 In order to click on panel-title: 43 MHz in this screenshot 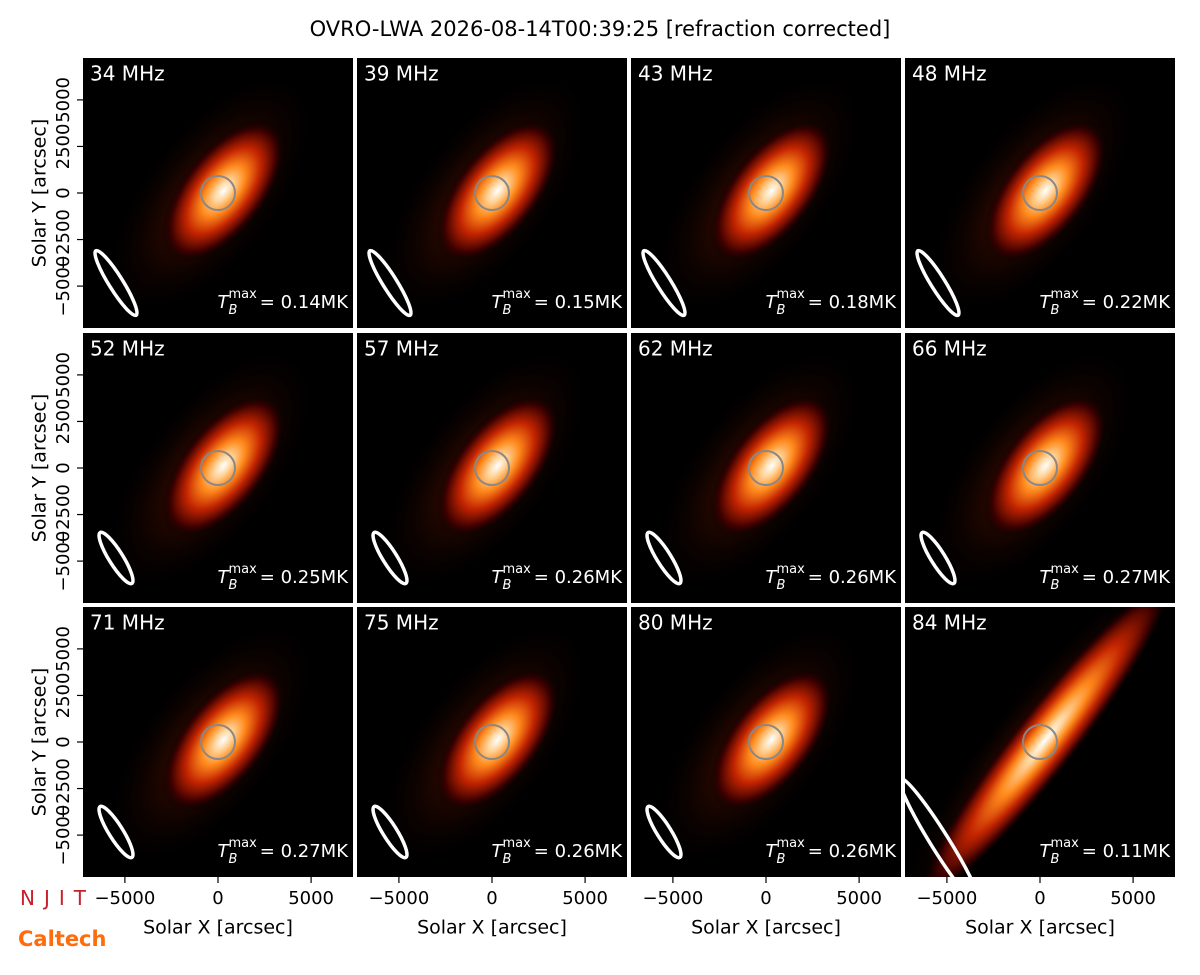, I will do `click(675, 74)`.